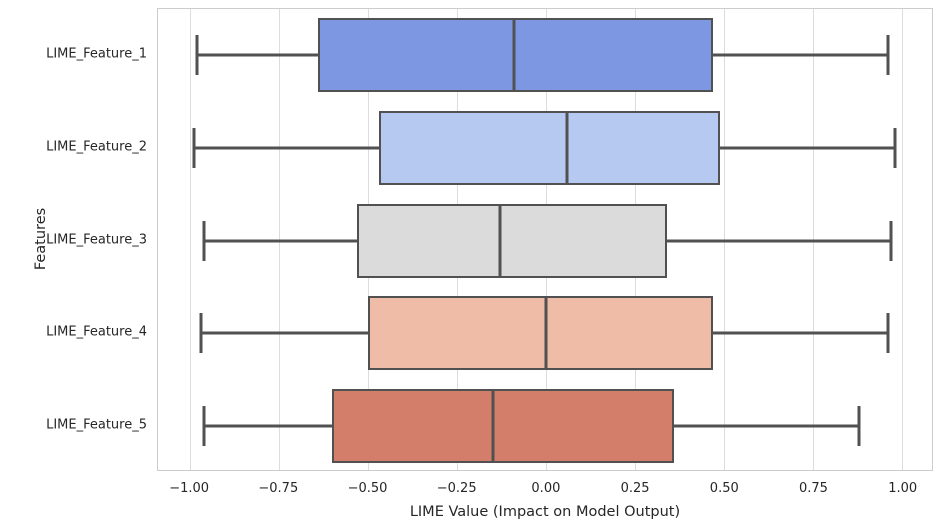 The width and height of the screenshot is (942, 529). Describe the element at coordinates (96, 425) in the screenshot. I see `y-tick-label-LIME_Feature_5: LIME_Feature_5` at that location.